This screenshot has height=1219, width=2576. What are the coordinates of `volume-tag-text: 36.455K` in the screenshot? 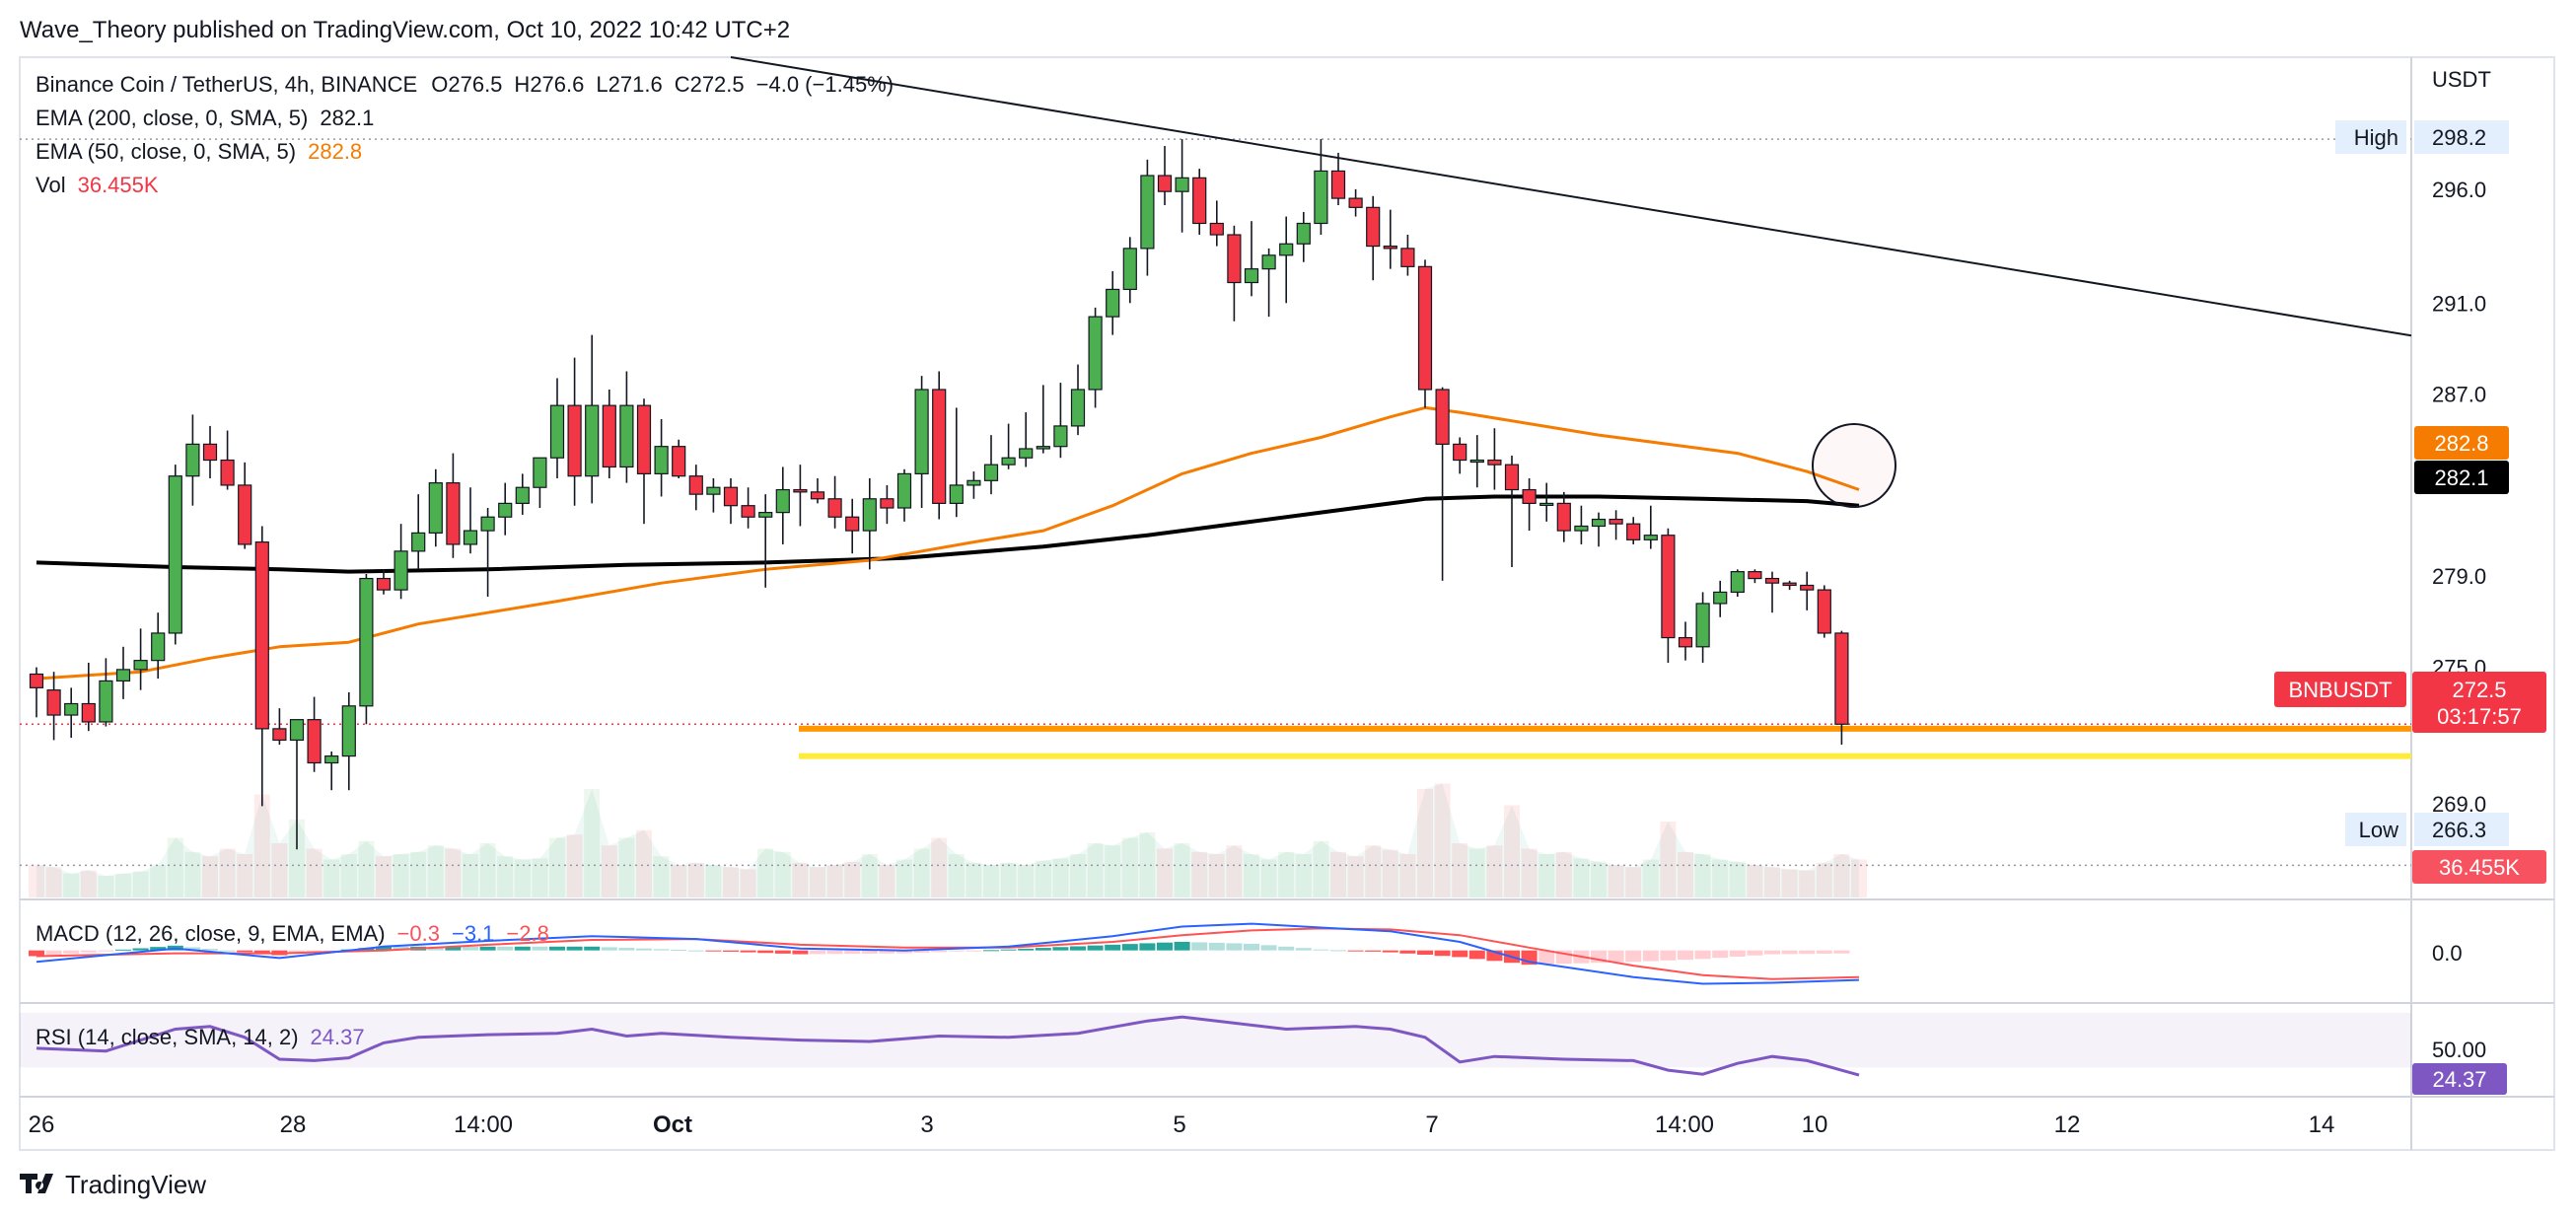 It's located at (2479, 867).